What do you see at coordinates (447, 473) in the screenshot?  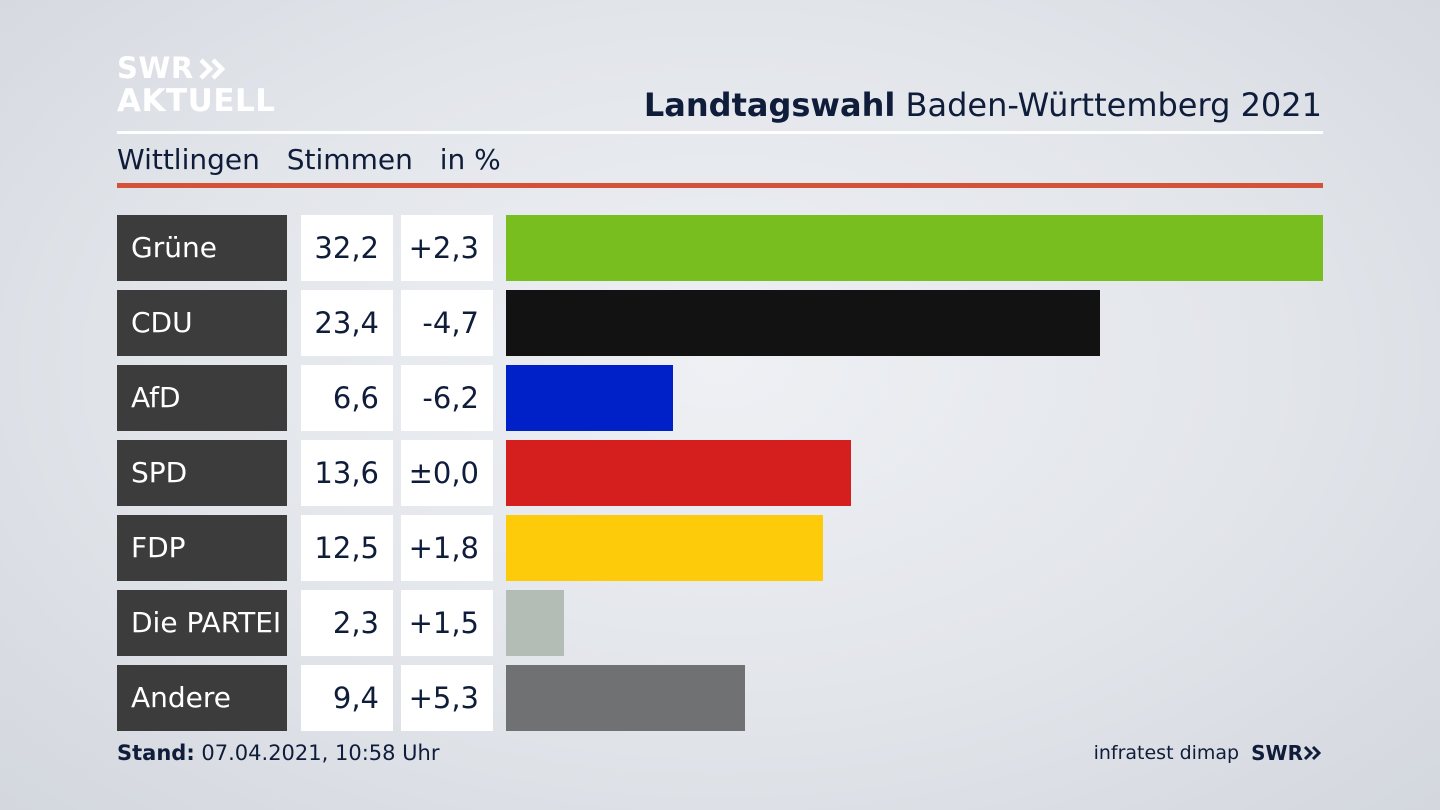 I see `change-value: ±0,0` at bounding box center [447, 473].